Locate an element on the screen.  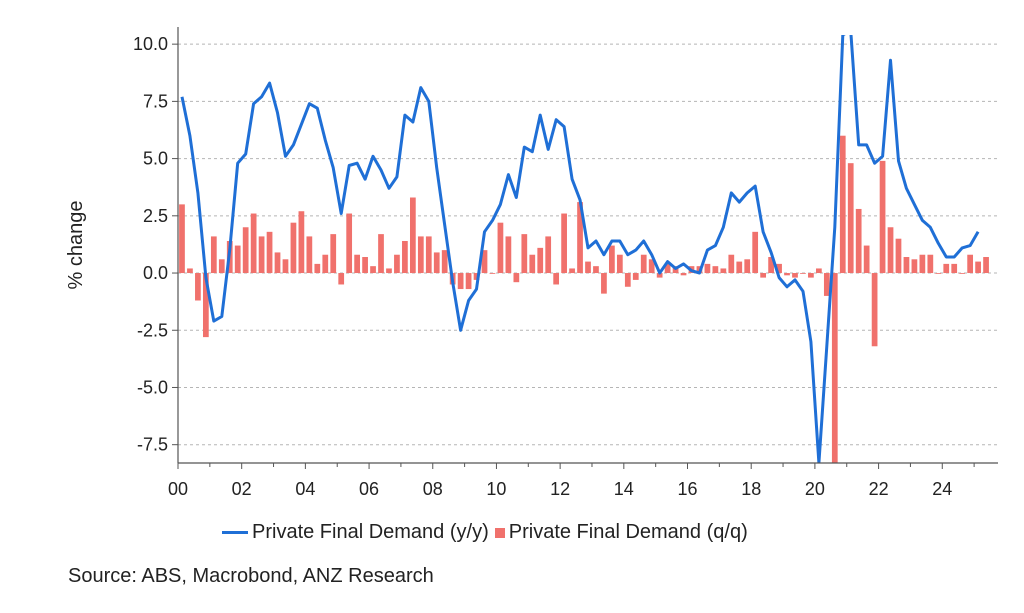
x-tick-label: 20 is located at coordinates (815, 489).